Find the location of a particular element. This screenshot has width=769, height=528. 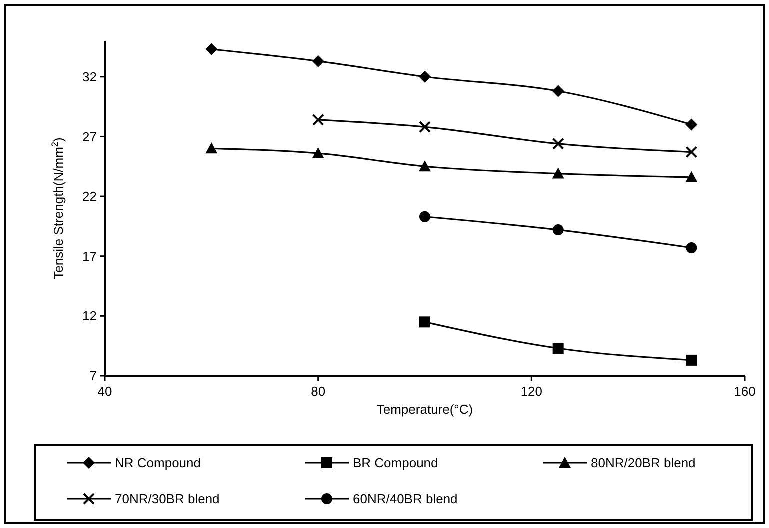

y-tick-label: 12 is located at coordinates (89, 316).